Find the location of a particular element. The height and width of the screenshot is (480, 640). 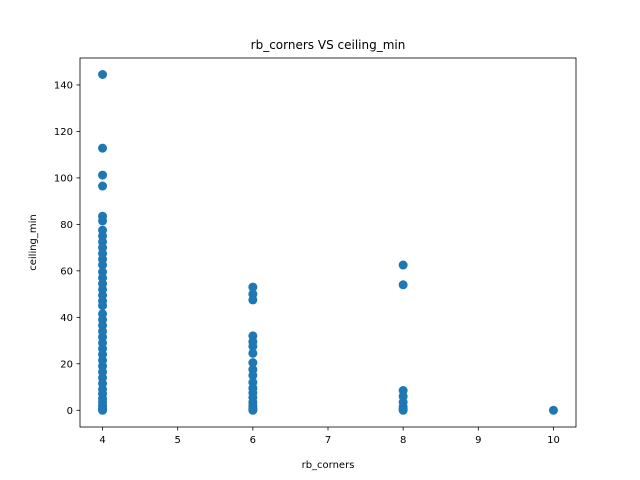

x-tick-label: 9 is located at coordinates (478, 440).